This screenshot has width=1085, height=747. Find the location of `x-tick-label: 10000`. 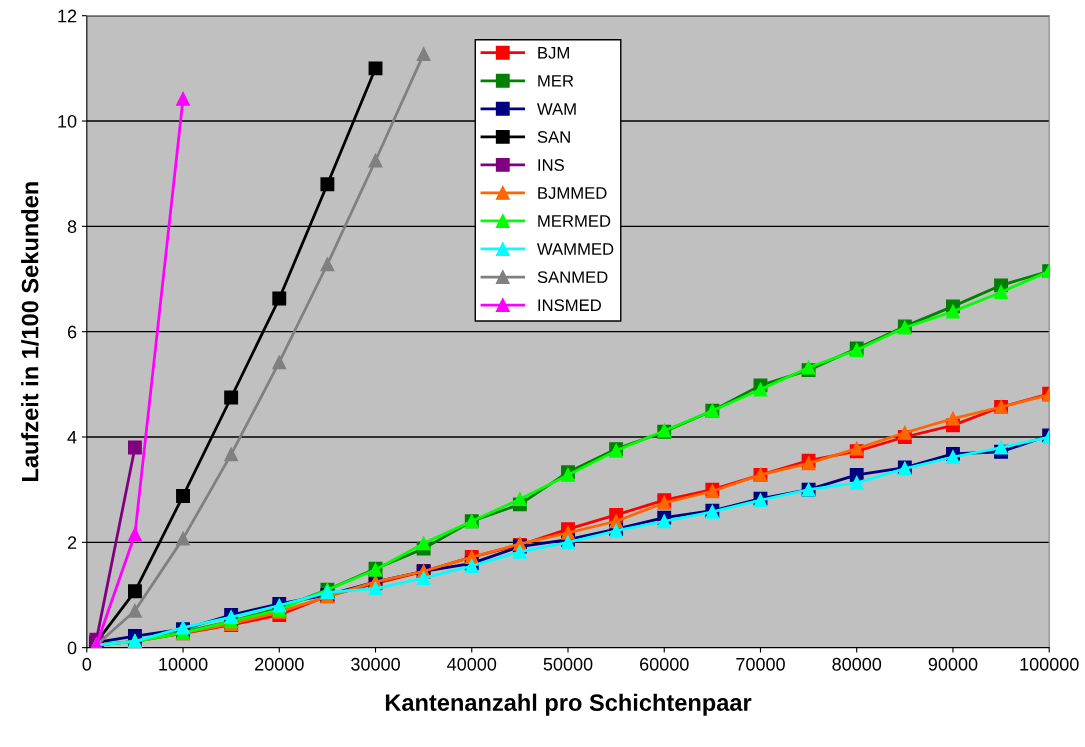

x-tick-label: 10000 is located at coordinates (183, 664).